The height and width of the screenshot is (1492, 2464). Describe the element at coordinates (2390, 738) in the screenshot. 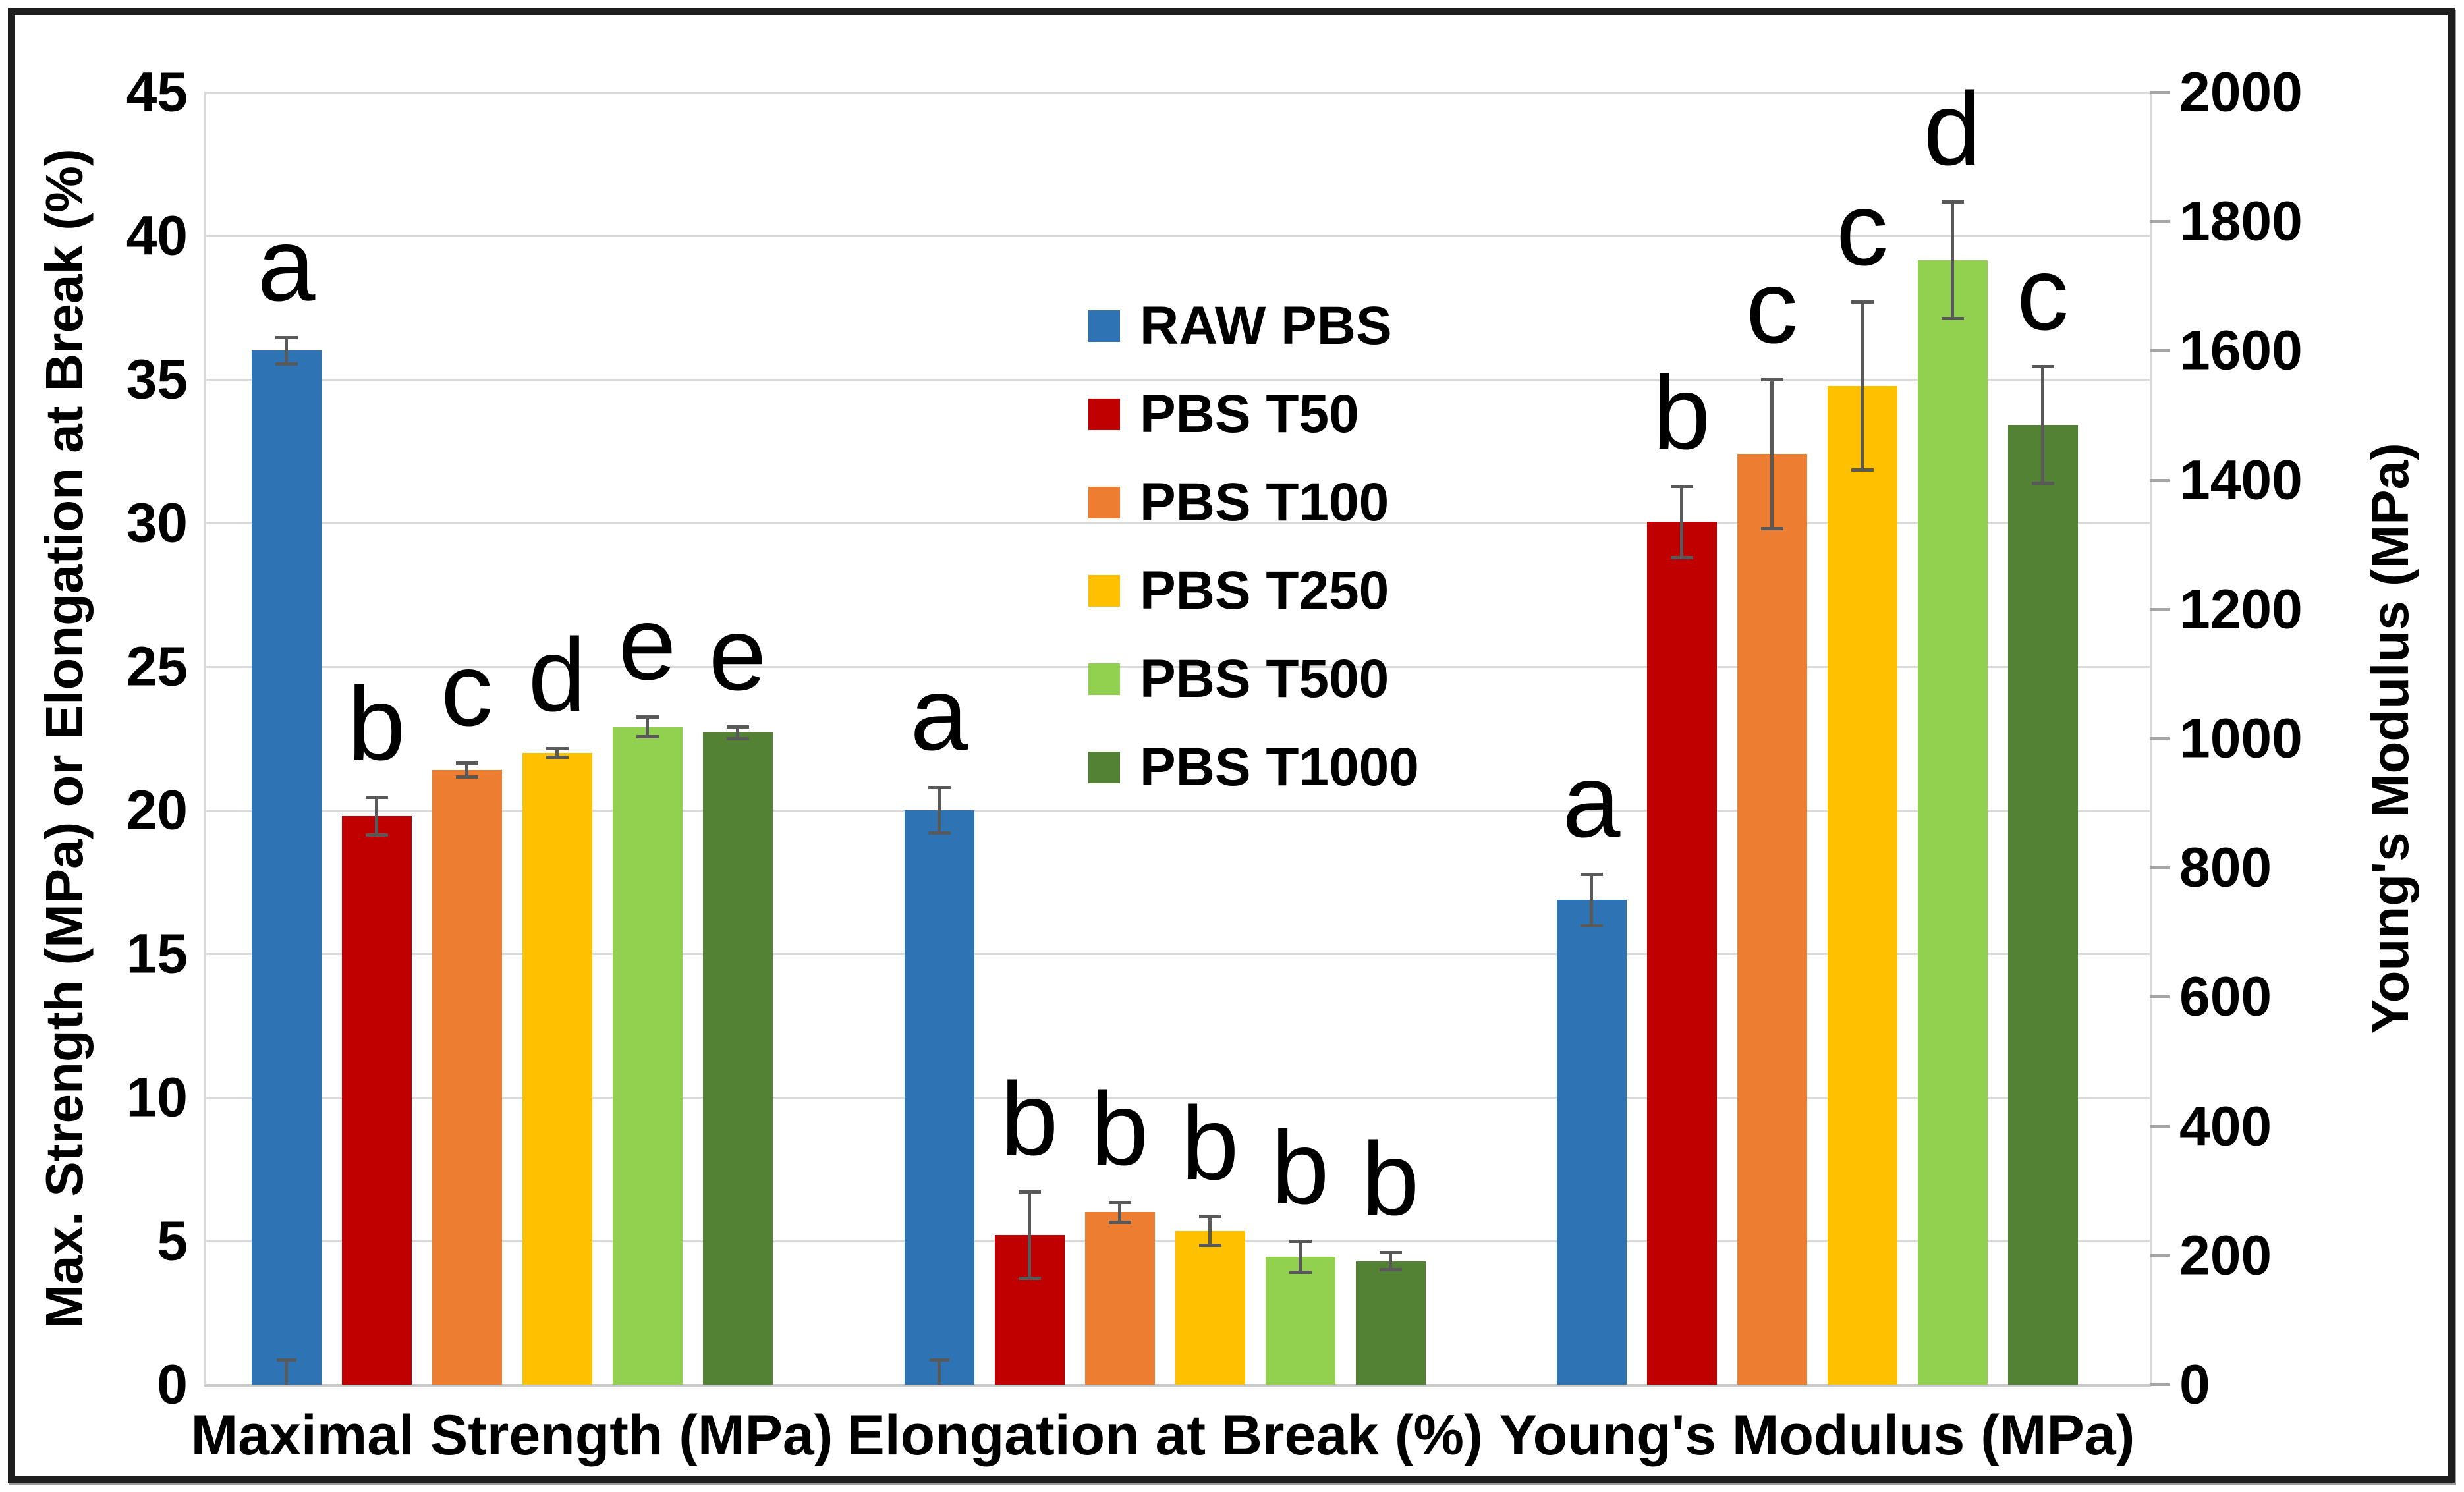

I see `right-axis-title: Young's Modulus (MPa)` at that location.